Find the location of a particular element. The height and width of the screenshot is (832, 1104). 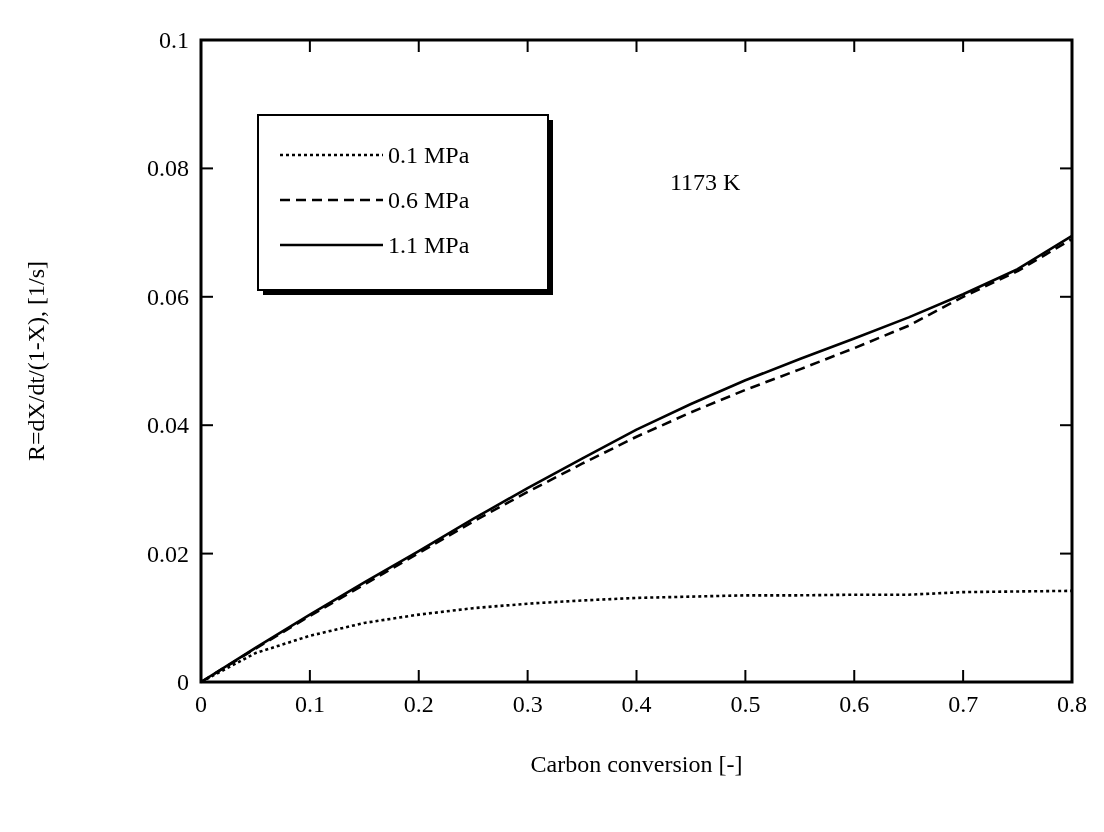

legend-label: 0.6 MPa is located at coordinates (429, 200).